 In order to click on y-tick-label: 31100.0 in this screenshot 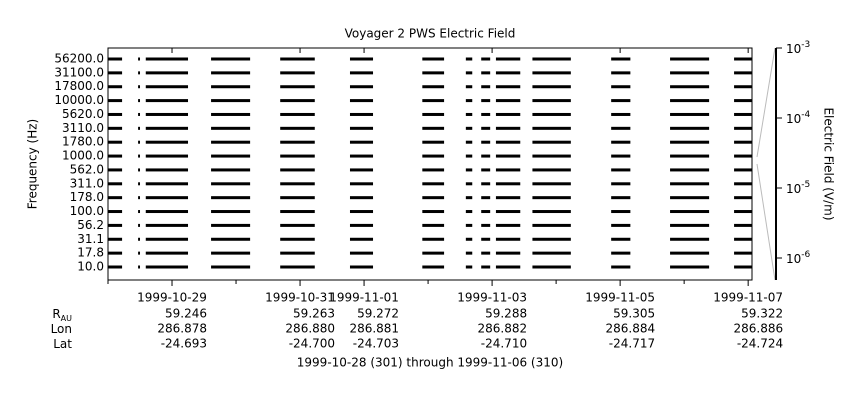, I will do `click(79, 72)`.